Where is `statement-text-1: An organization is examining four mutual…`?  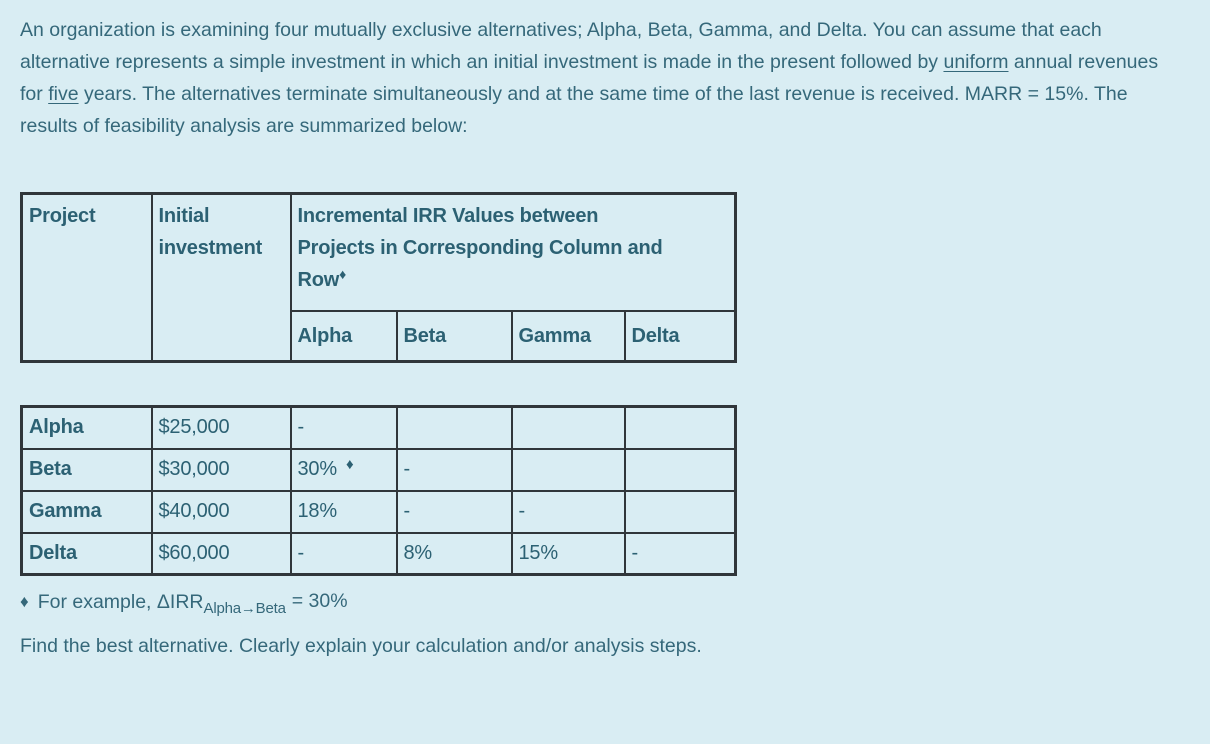
statement-text-1: An organization is examining four mutual… is located at coordinates (561, 46).